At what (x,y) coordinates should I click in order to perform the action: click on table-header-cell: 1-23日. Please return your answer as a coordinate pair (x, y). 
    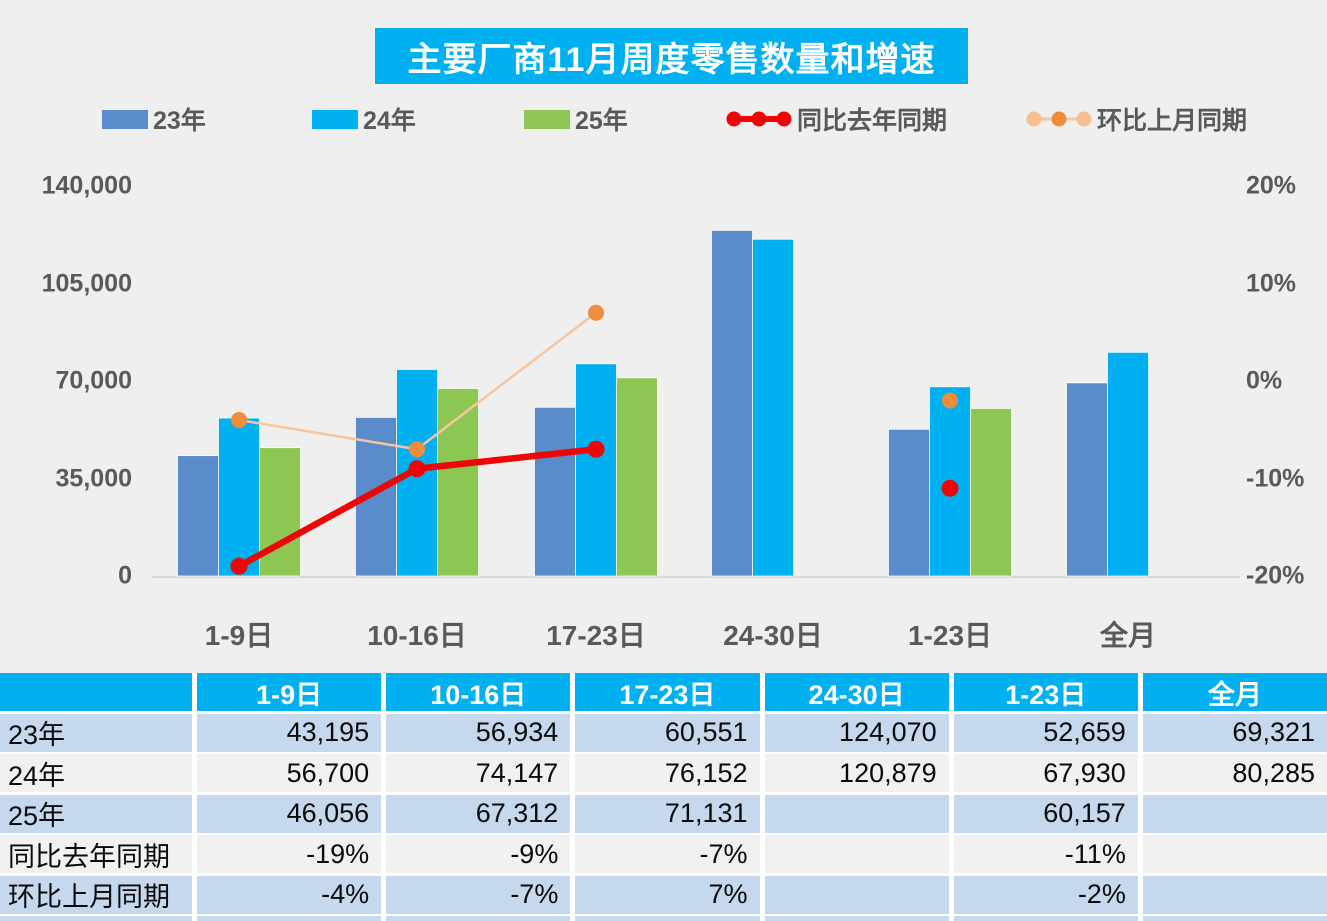
    Looking at the image, I should click on (1045, 692).